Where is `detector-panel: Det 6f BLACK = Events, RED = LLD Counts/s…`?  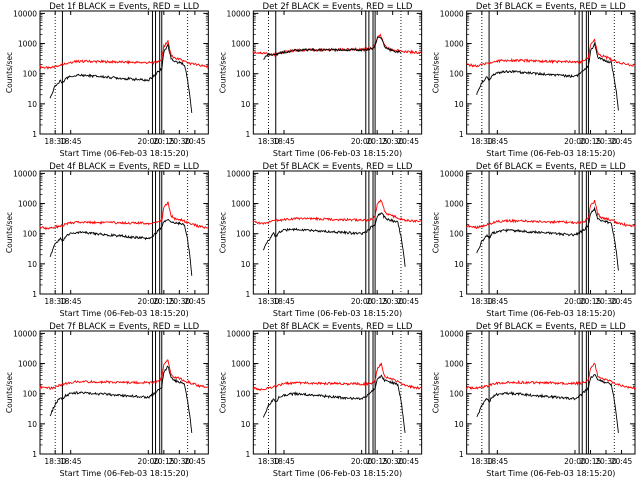 detector-panel: Det 6f BLACK = Events, RED = LLD Counts/s… is located at coordinates (534, 240).